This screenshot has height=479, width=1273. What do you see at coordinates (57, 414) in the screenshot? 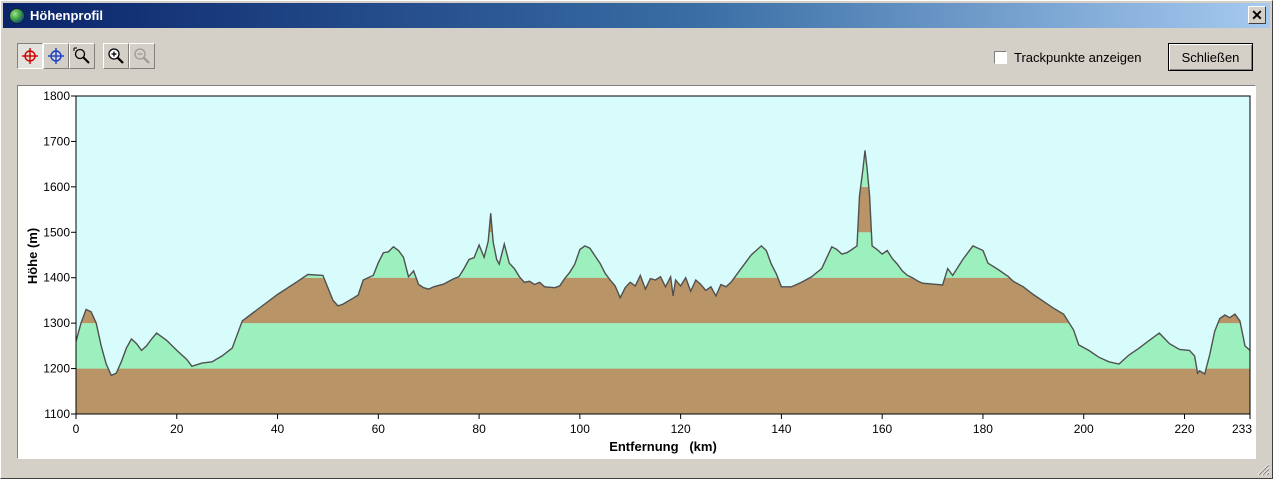
I see `y-tick-label: 1100` at bounding box center [57, 414].